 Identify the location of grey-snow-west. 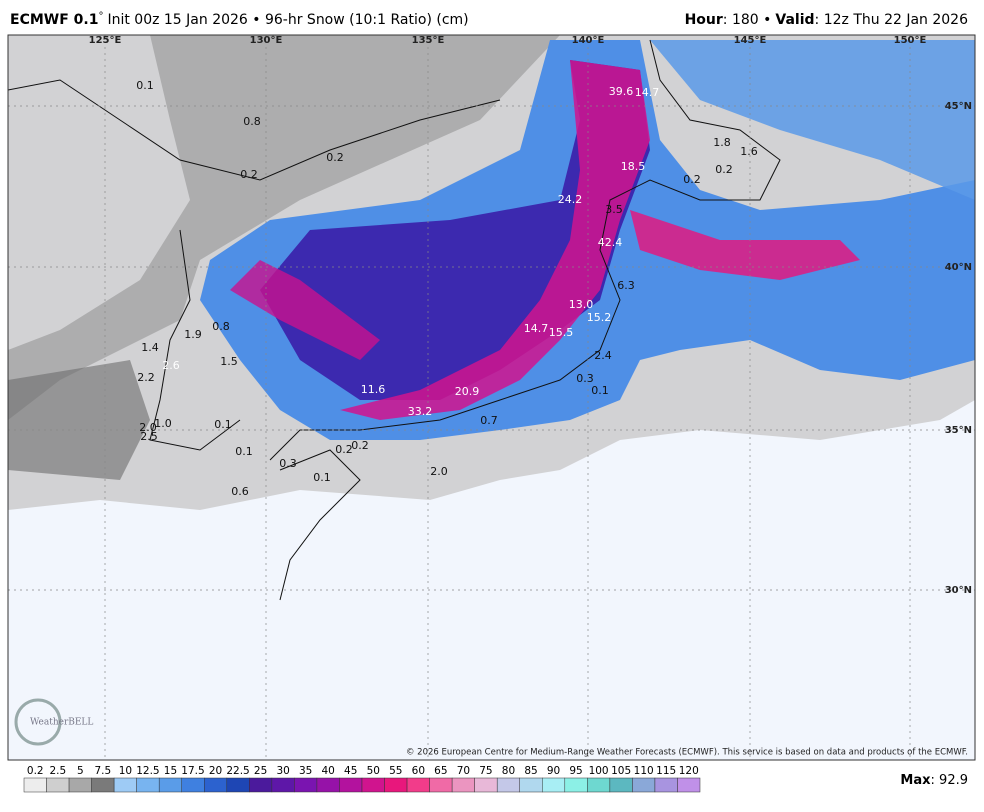
(79, 420).